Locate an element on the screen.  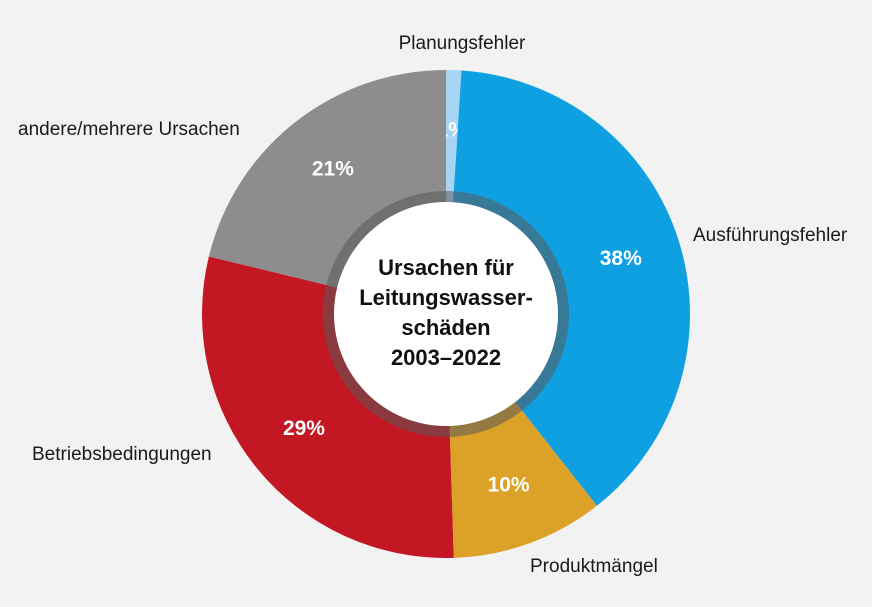
value-label: 38% is located at coordinates (621, 258).